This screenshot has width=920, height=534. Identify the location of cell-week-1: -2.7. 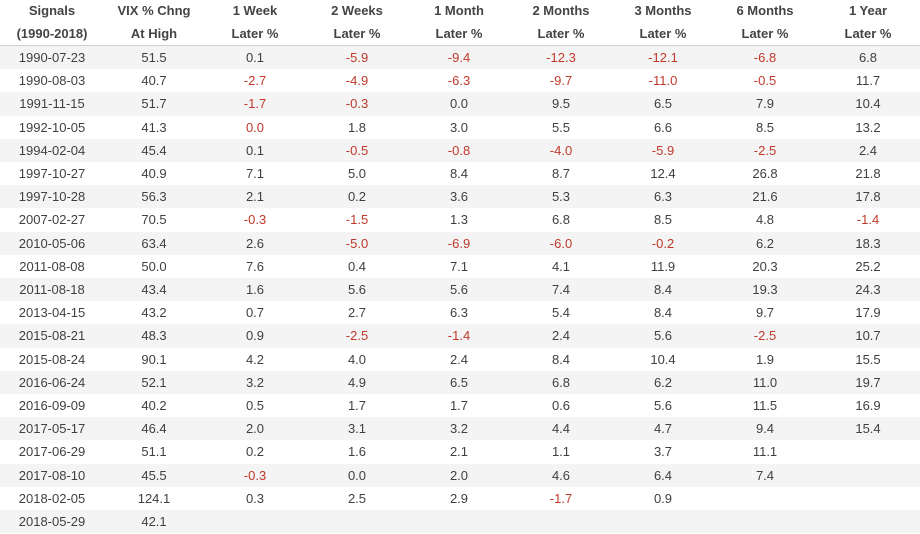
(255, 81).